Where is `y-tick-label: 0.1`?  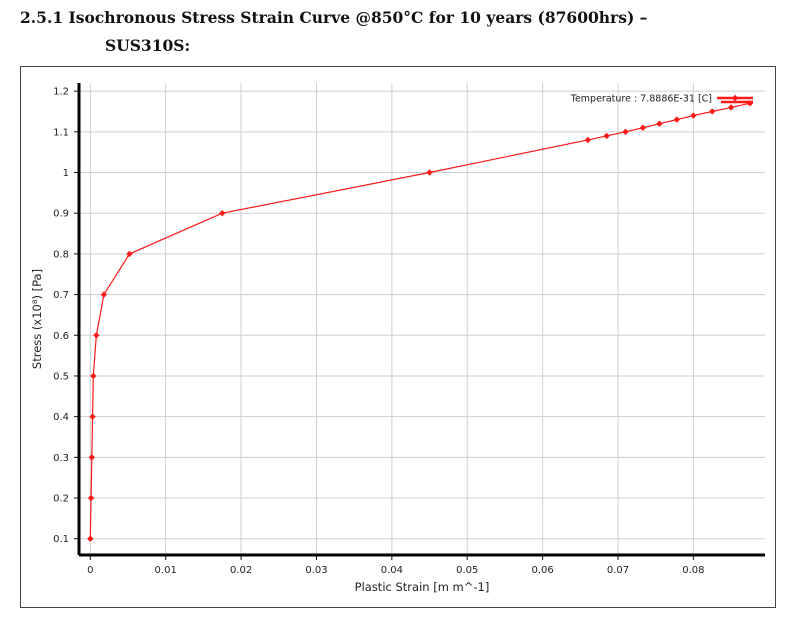
y-tick-label: 0.1 is located at coordinates (61, 539).